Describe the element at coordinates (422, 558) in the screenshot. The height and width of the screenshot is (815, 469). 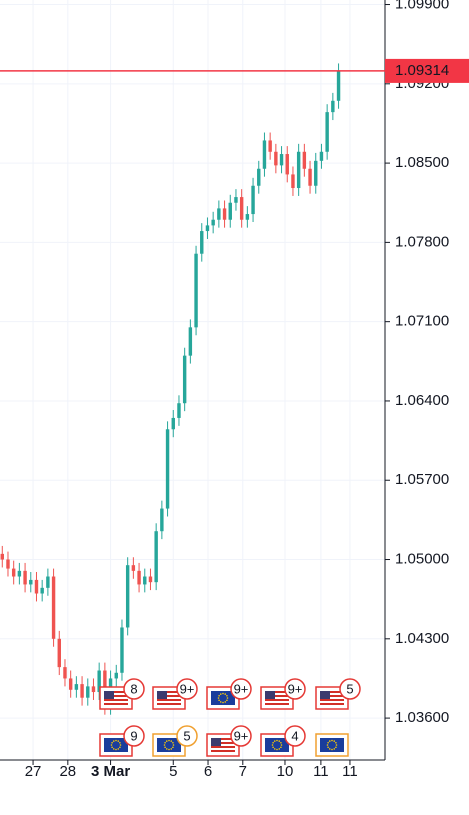
I see `y-tick-label: 1.05000` at that location.